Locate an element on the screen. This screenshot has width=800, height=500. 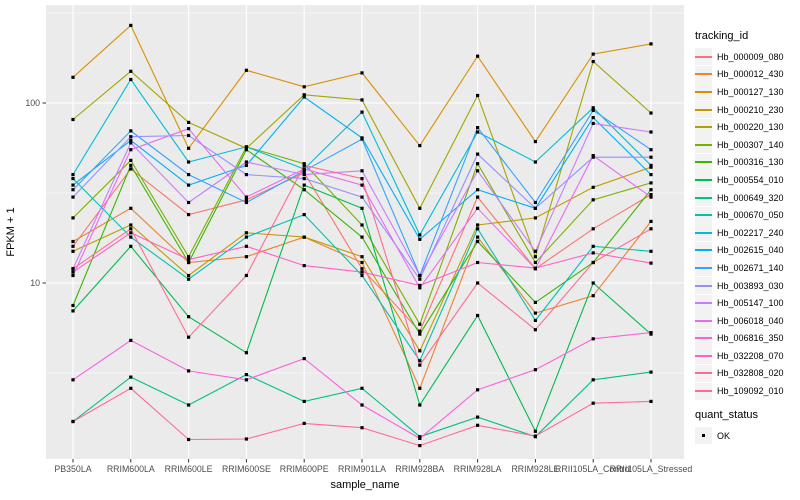
legend-item-hb_002217_240: Hb_002217_240 is located at coordinates (747, 233).